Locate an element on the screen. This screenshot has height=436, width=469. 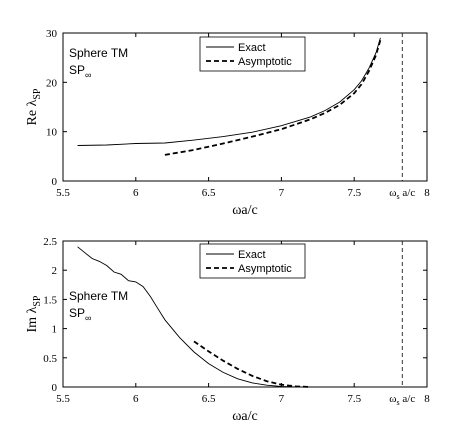
y-axis-label: Im λSP is located at coordinates (34, 313).